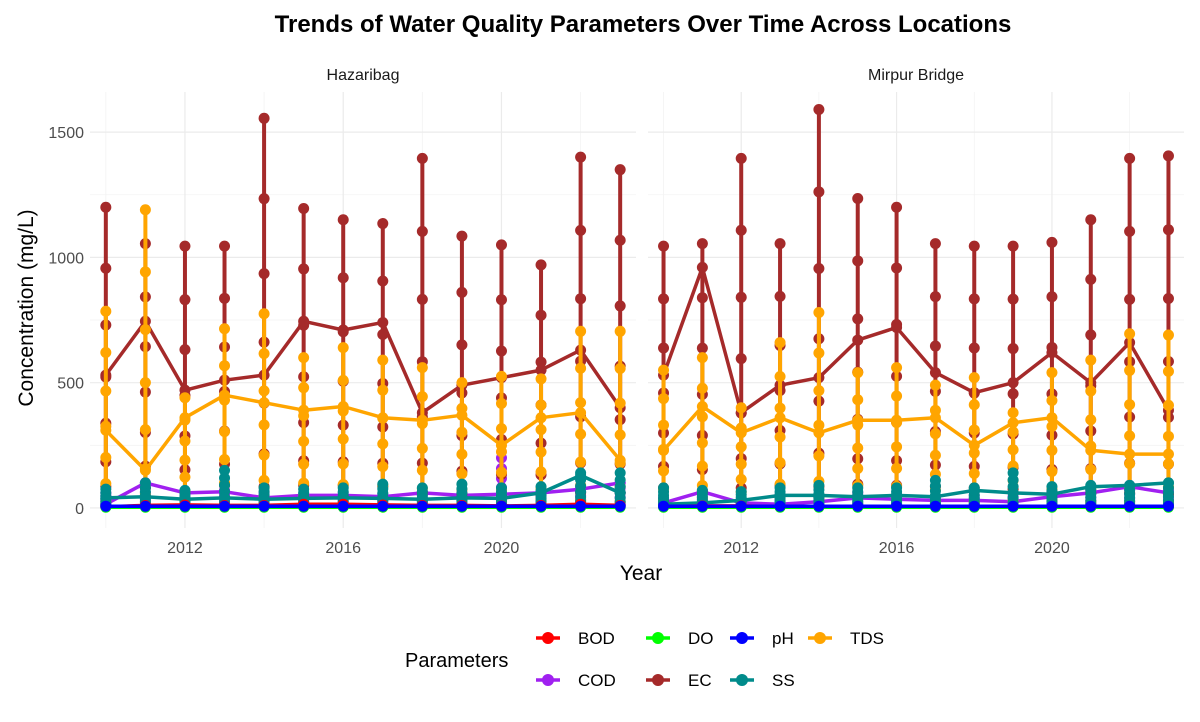 This screenshot has height=722, width=1200. I want to click on legend-item-tds: TDS, so click(846, 638).